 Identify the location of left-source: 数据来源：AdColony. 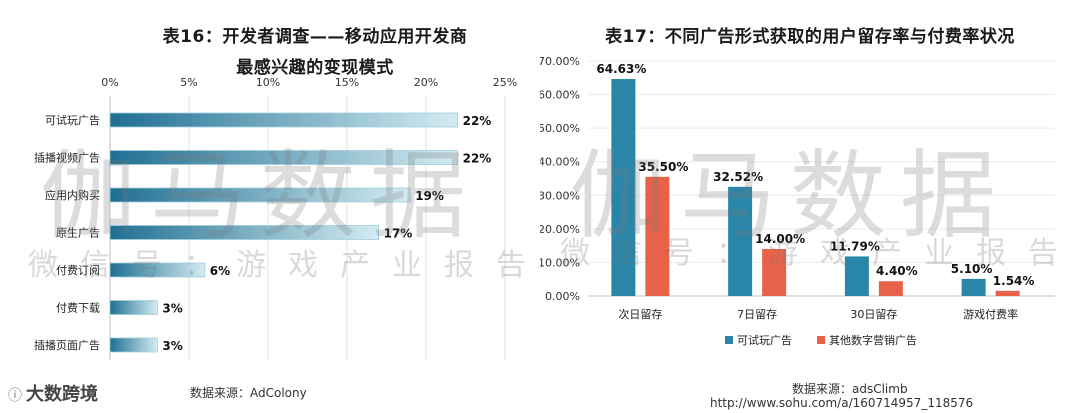
(248, 393).